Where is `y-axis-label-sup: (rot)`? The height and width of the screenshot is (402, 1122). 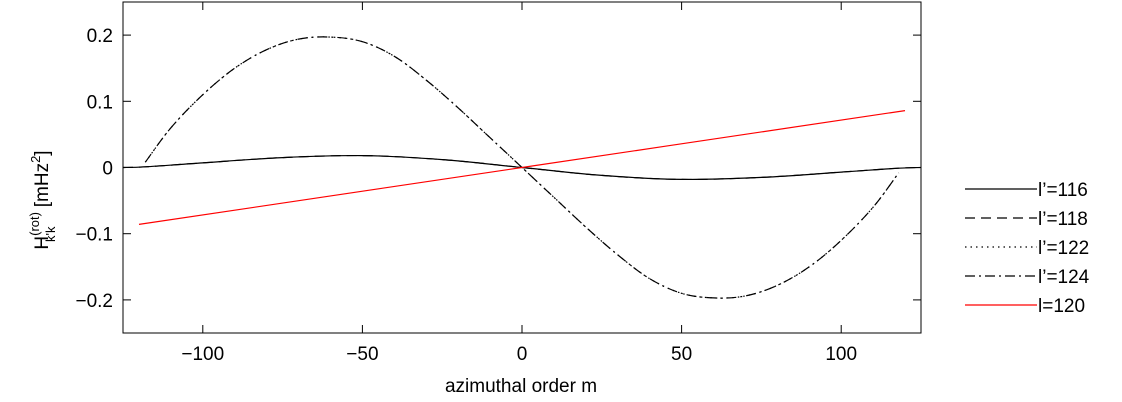
y-axis-label-sup: (rot) is located at coordinates (34, 224).